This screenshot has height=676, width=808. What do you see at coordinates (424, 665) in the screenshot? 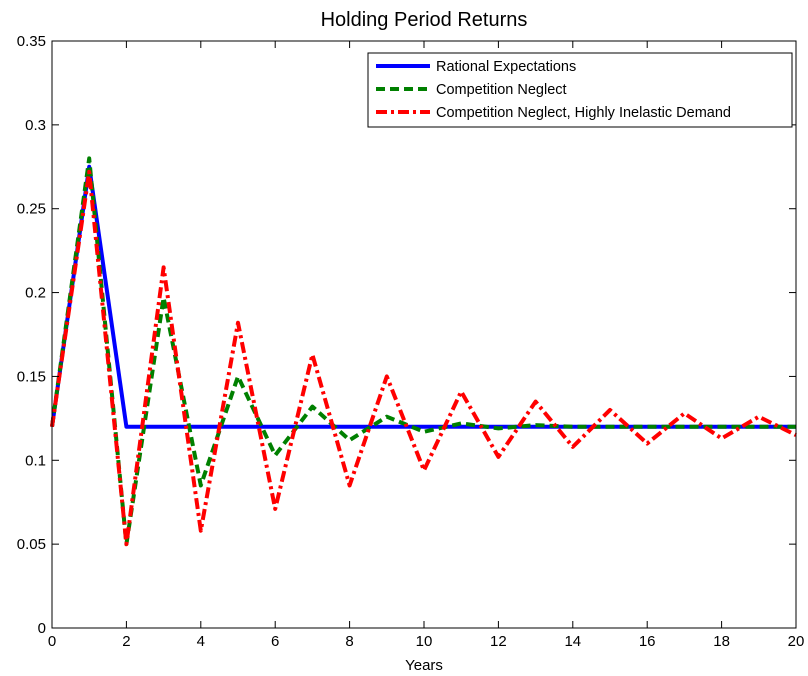
I see `x-axis-label: Years` at bounding box center [424, 665].